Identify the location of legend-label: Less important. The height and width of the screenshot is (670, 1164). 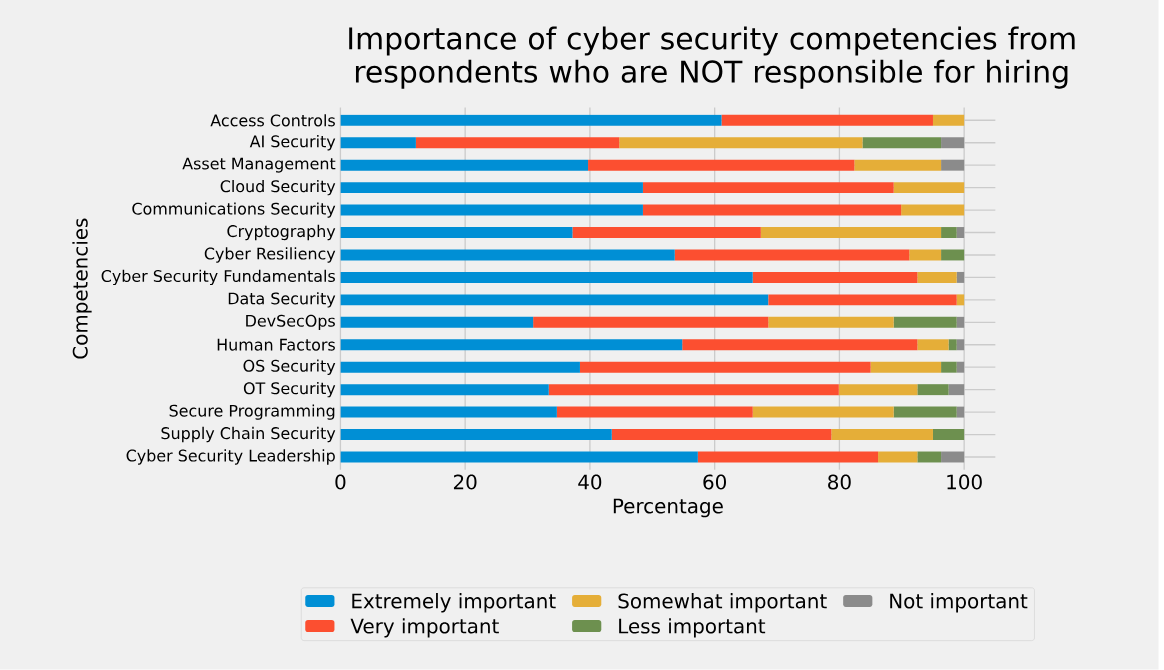
(692, 628).